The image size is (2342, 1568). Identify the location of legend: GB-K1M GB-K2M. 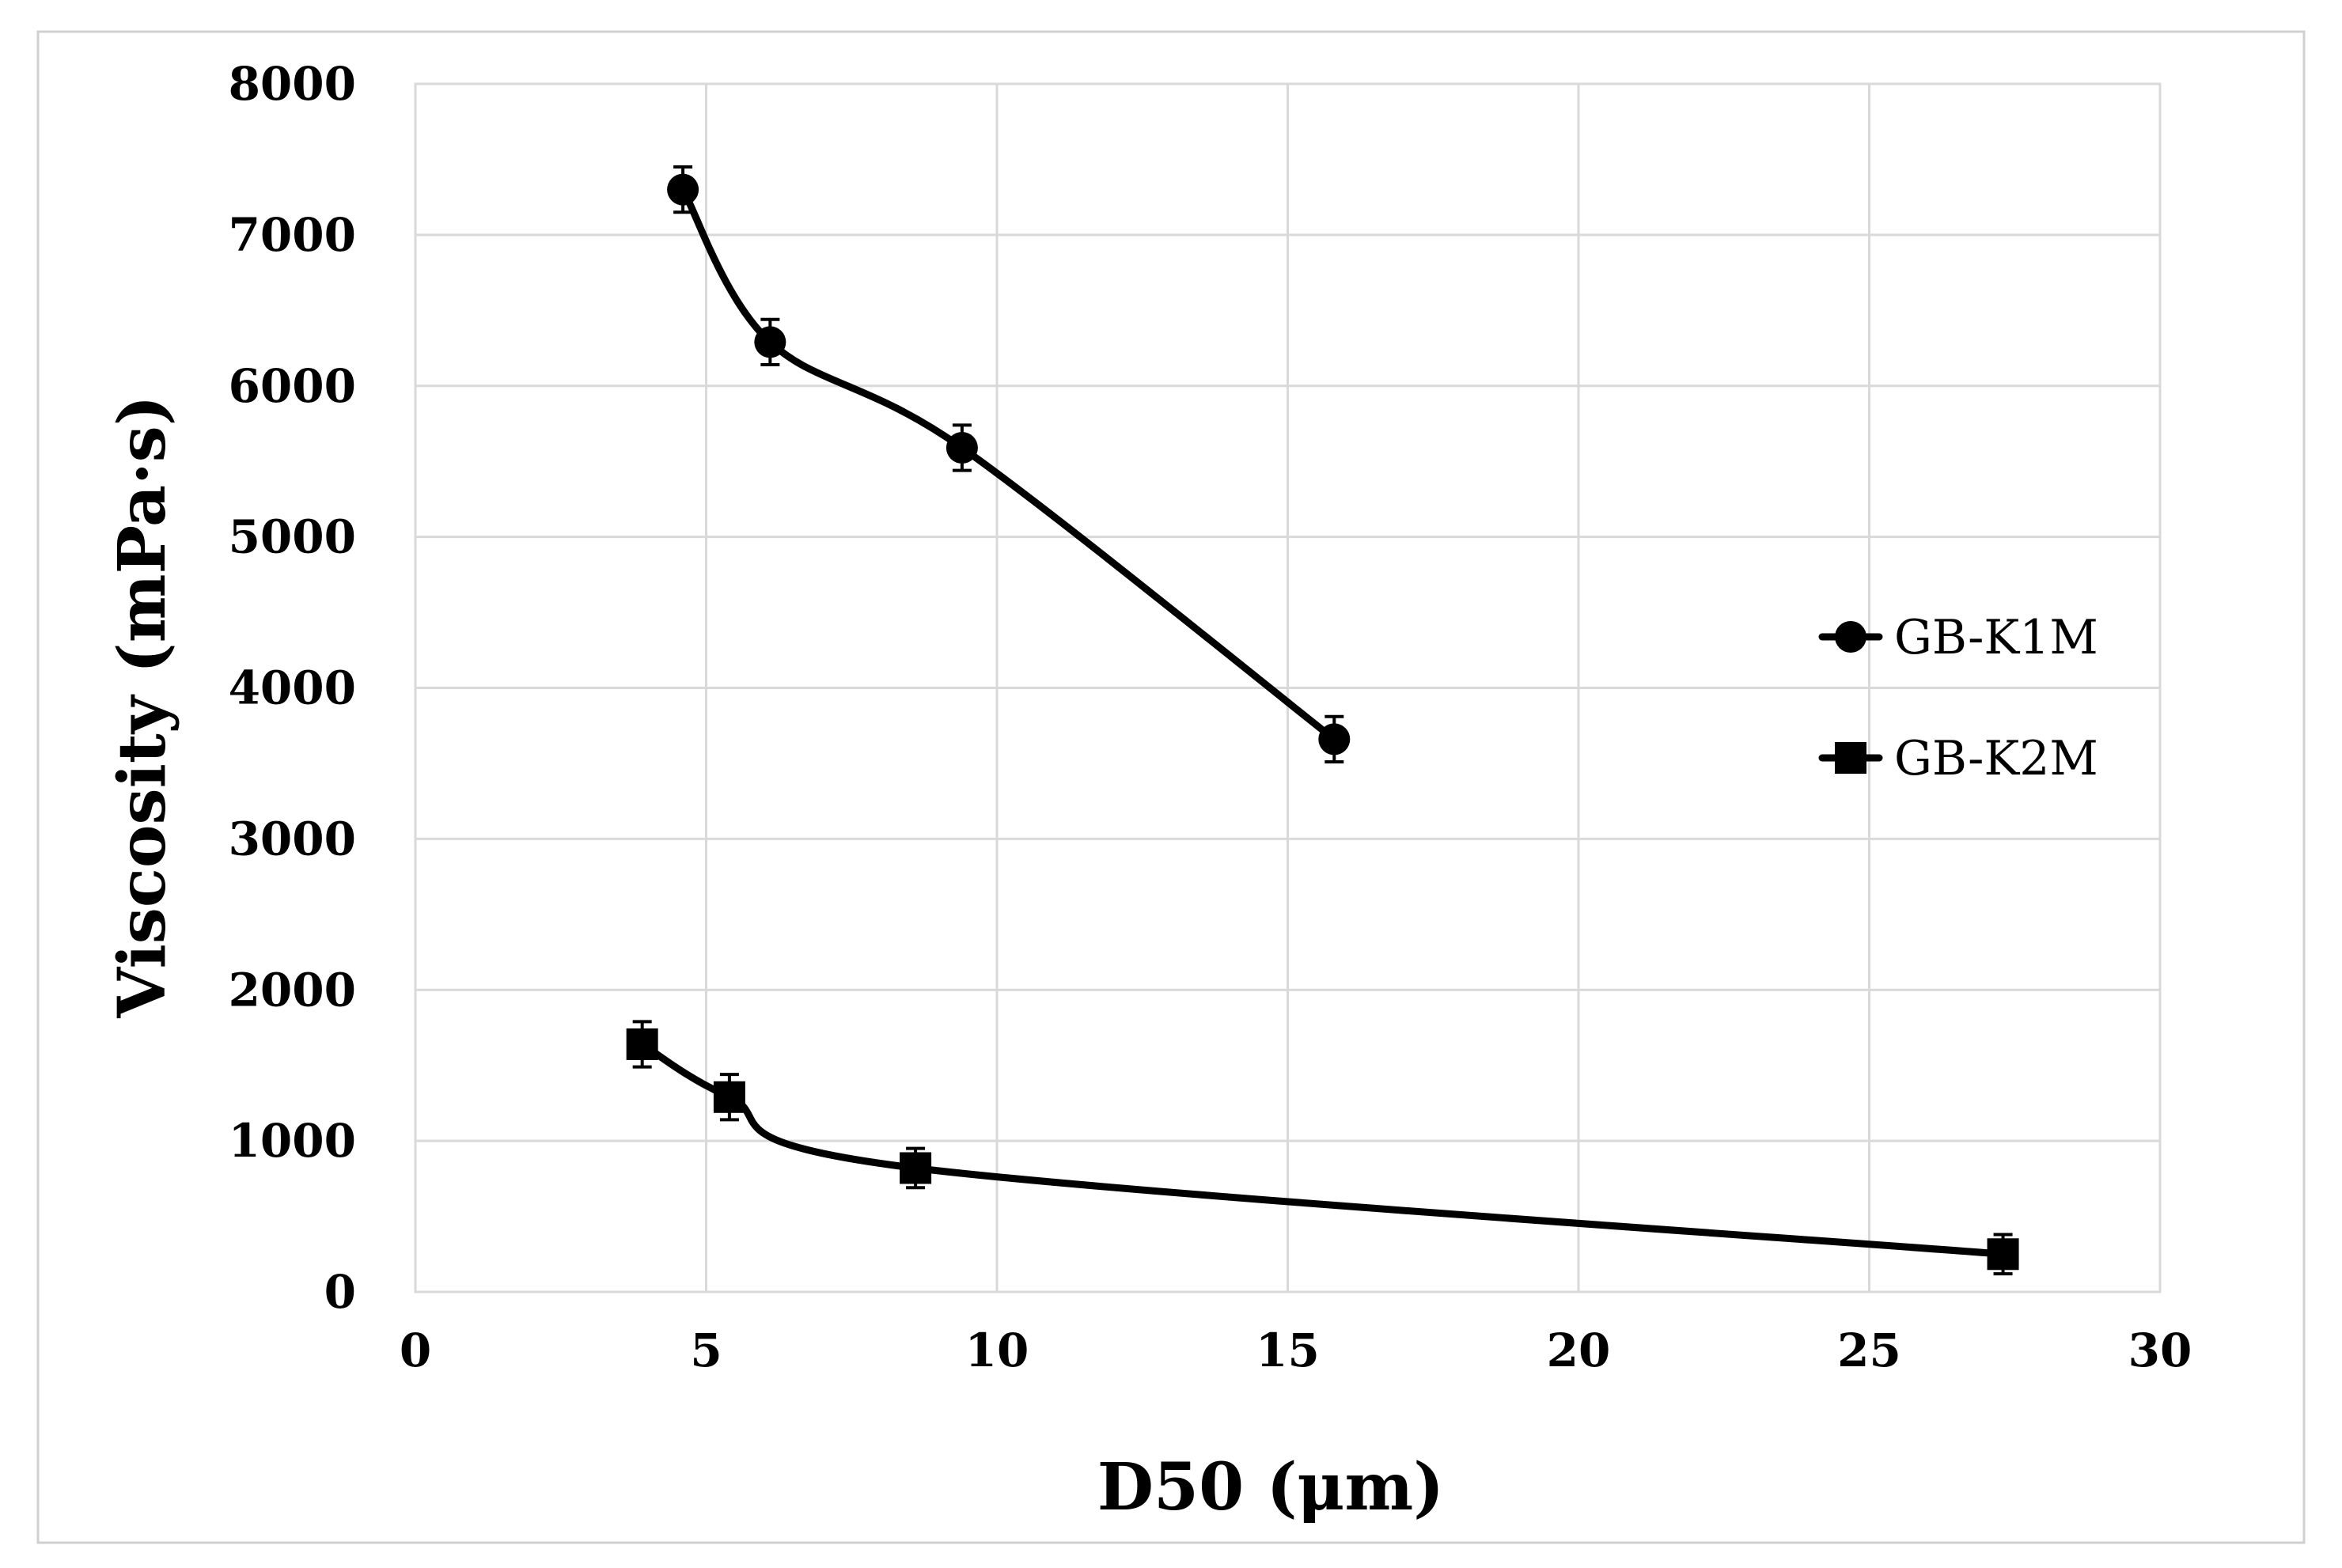
(1958, 698).